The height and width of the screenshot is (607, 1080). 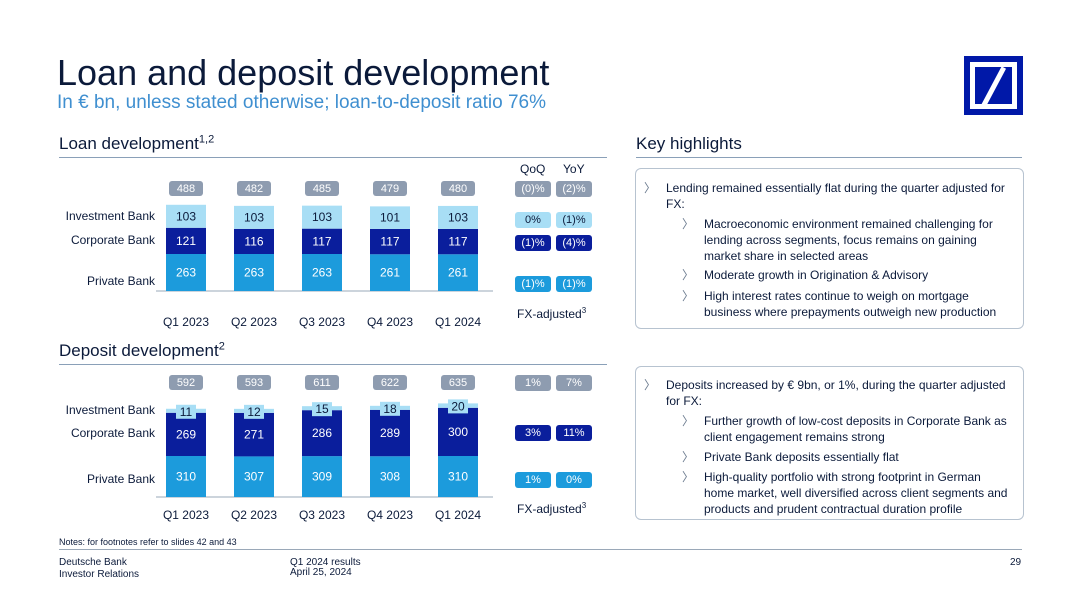 What do you see at coordinates (574, 433) in the screenshot?
I see `deposit-cb-yoy: 11%` at bounding box center [574, 433].